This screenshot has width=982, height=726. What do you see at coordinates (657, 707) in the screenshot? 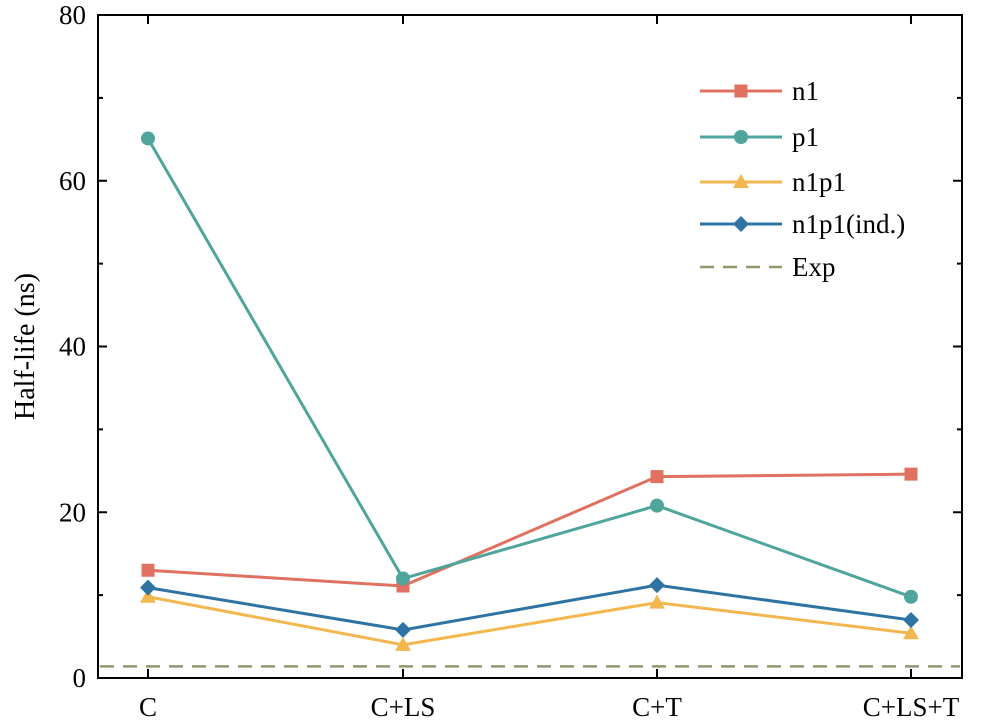
I see `x-tick-label: C+T` at bounding box center [657, 707].